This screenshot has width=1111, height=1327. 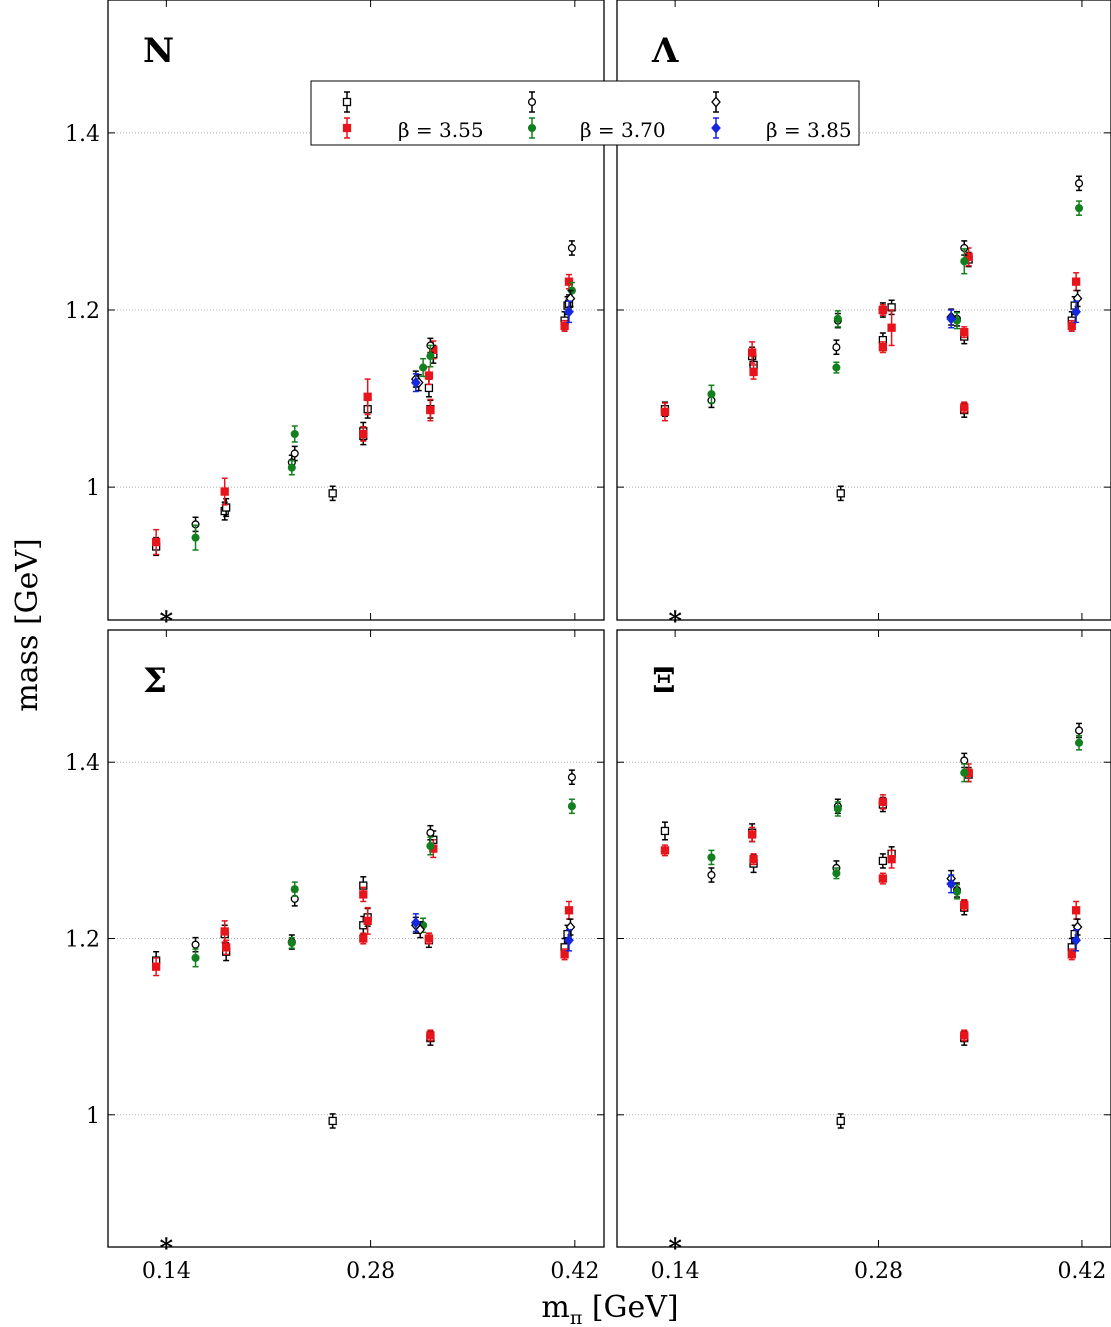 I want to click on x-tick-label-xi-1: 0.28, so click(x=878, y=1271).